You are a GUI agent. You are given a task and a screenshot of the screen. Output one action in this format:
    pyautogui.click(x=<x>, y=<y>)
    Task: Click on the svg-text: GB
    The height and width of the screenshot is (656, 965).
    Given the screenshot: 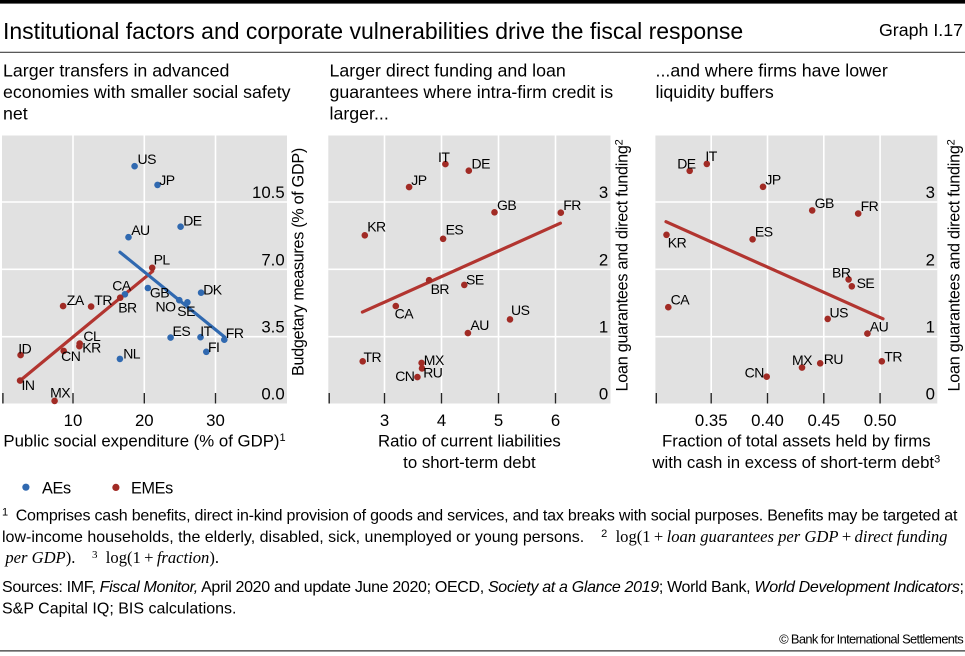 What is the action you would take?
    pyautogui.click(x=824, y=203)
    